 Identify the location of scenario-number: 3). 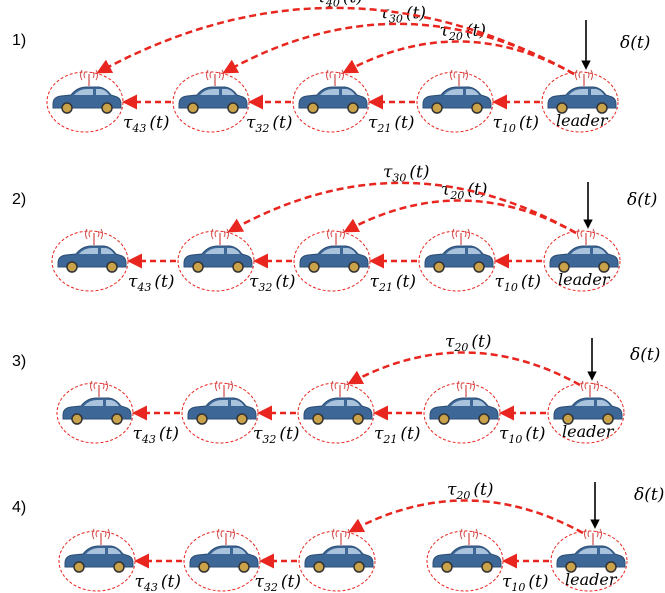
(19, 361).